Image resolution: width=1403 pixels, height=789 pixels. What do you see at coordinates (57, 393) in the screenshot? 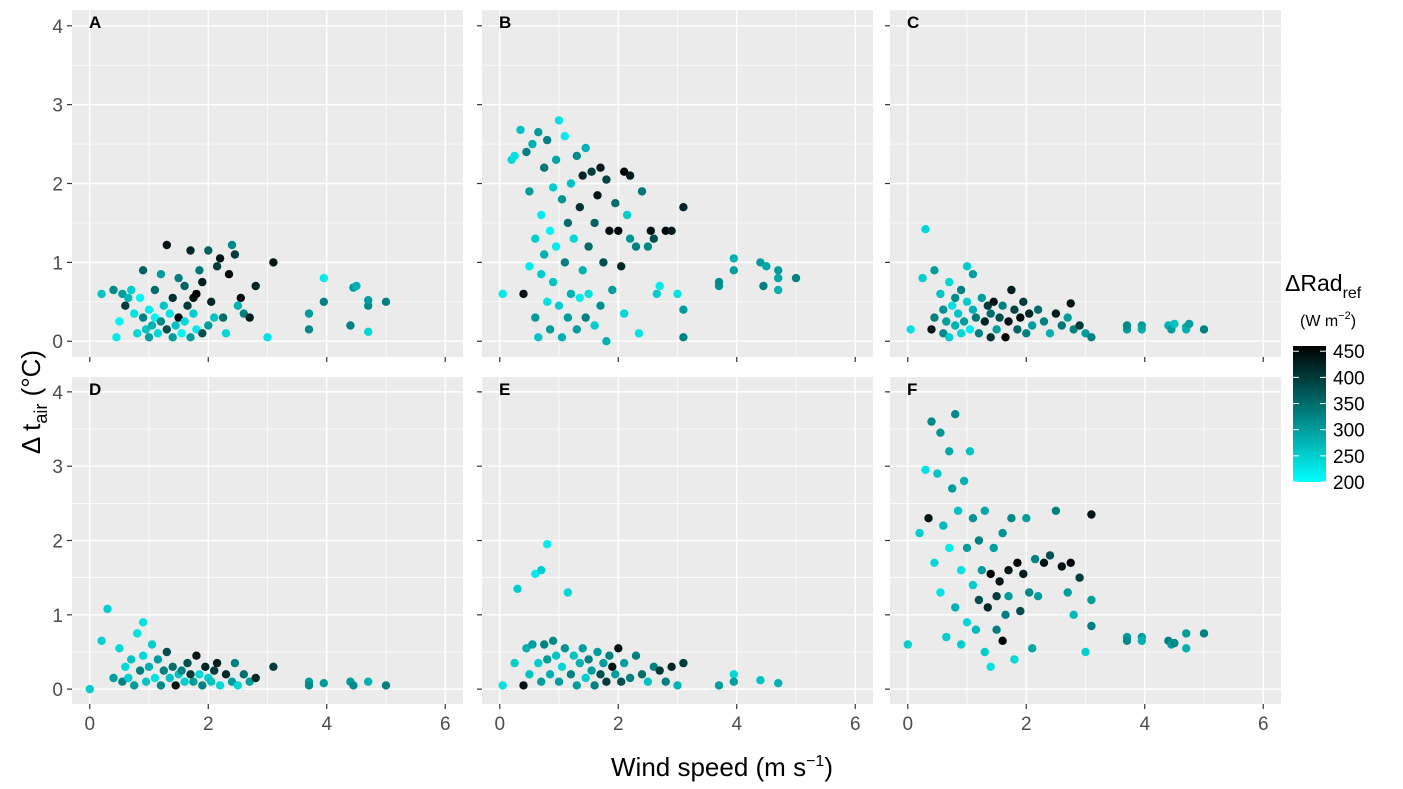
I see `y-tick-label: 4` at bounding box center [57, 393].